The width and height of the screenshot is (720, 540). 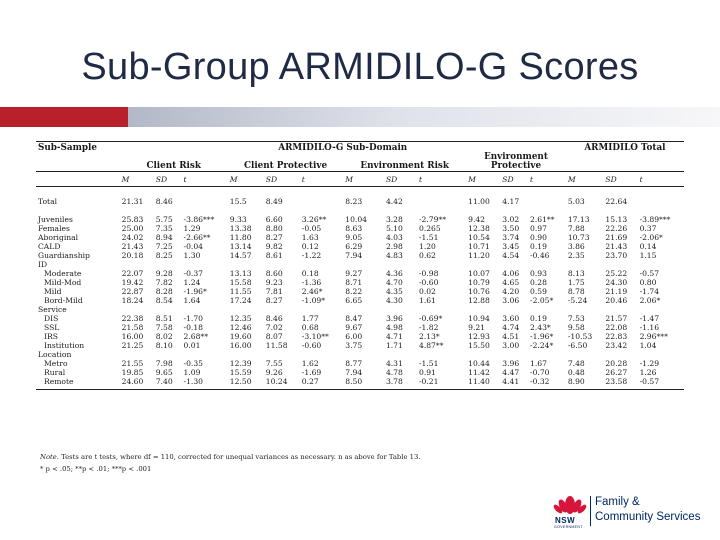 What do you see at coordinates (64, 345) in the screenshot?
I see `row-label: Institution` at bounding box center [64, 345].